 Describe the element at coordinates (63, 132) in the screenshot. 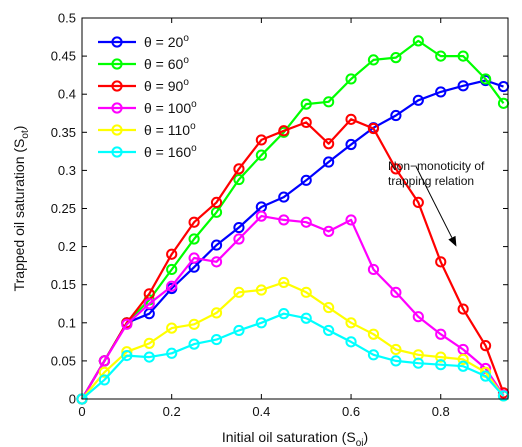

I see `y-tick-label: 0.35` at that location.